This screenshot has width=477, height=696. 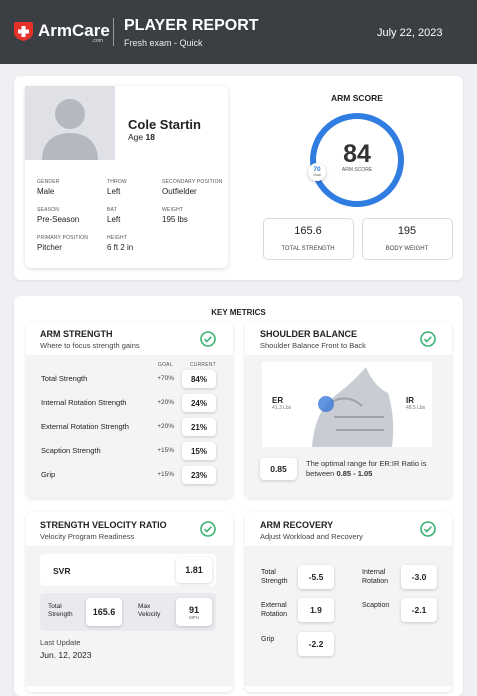 What do you see at coordinates (112, 210) in the screenshot?
I see `field-label: BAT` at bounding box center [112, 210].